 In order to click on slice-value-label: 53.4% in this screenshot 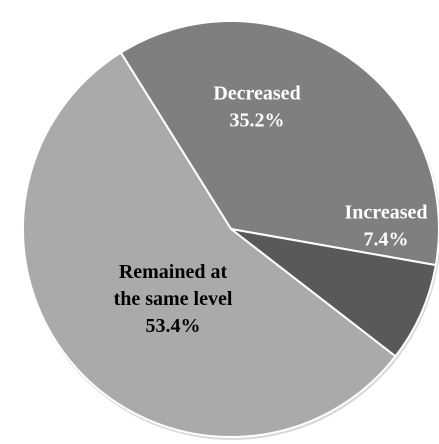, I will do `click(173, 326)`.